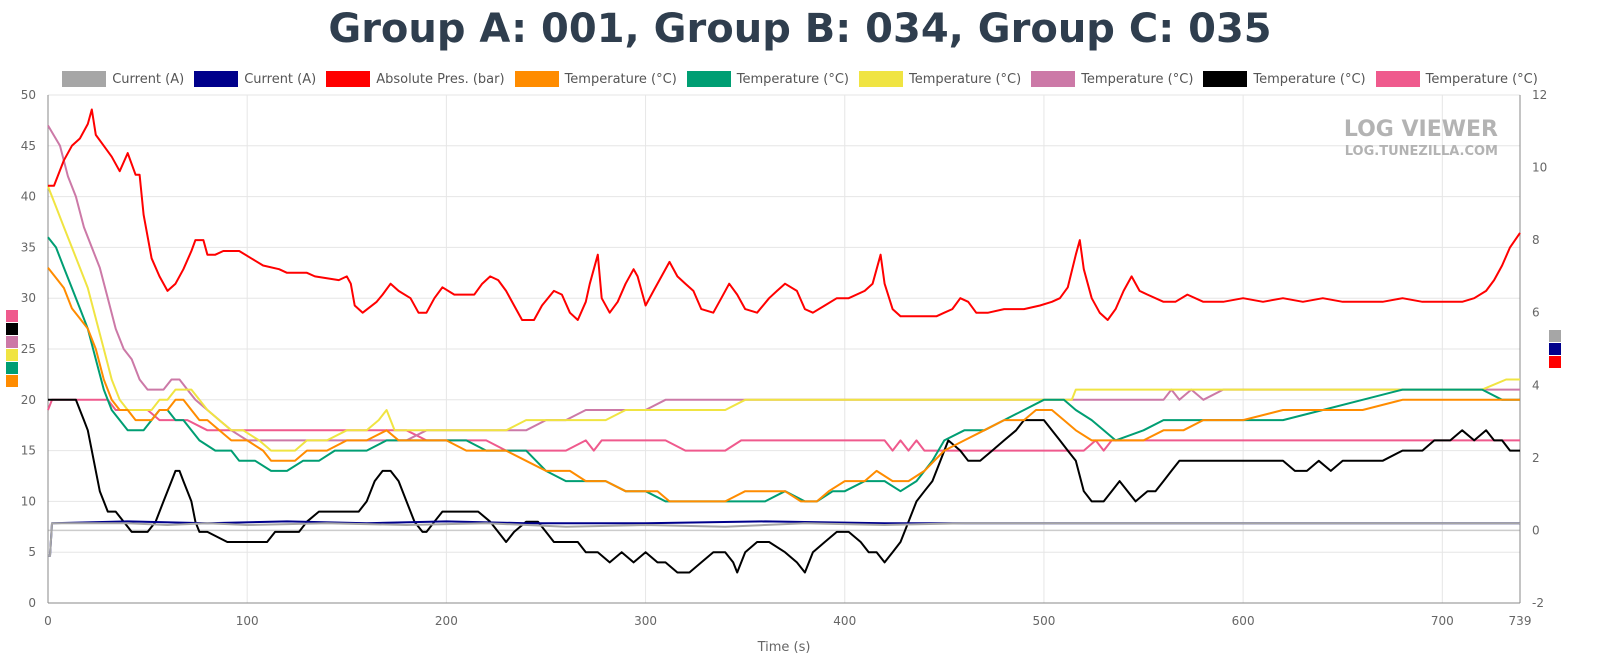 The height and width of the screenshot is (667, 1600). What do you see at coordinates (32, 552) in the screenshot?
I see `y-left-tick-label: 5` at bounding box center [32, 552].